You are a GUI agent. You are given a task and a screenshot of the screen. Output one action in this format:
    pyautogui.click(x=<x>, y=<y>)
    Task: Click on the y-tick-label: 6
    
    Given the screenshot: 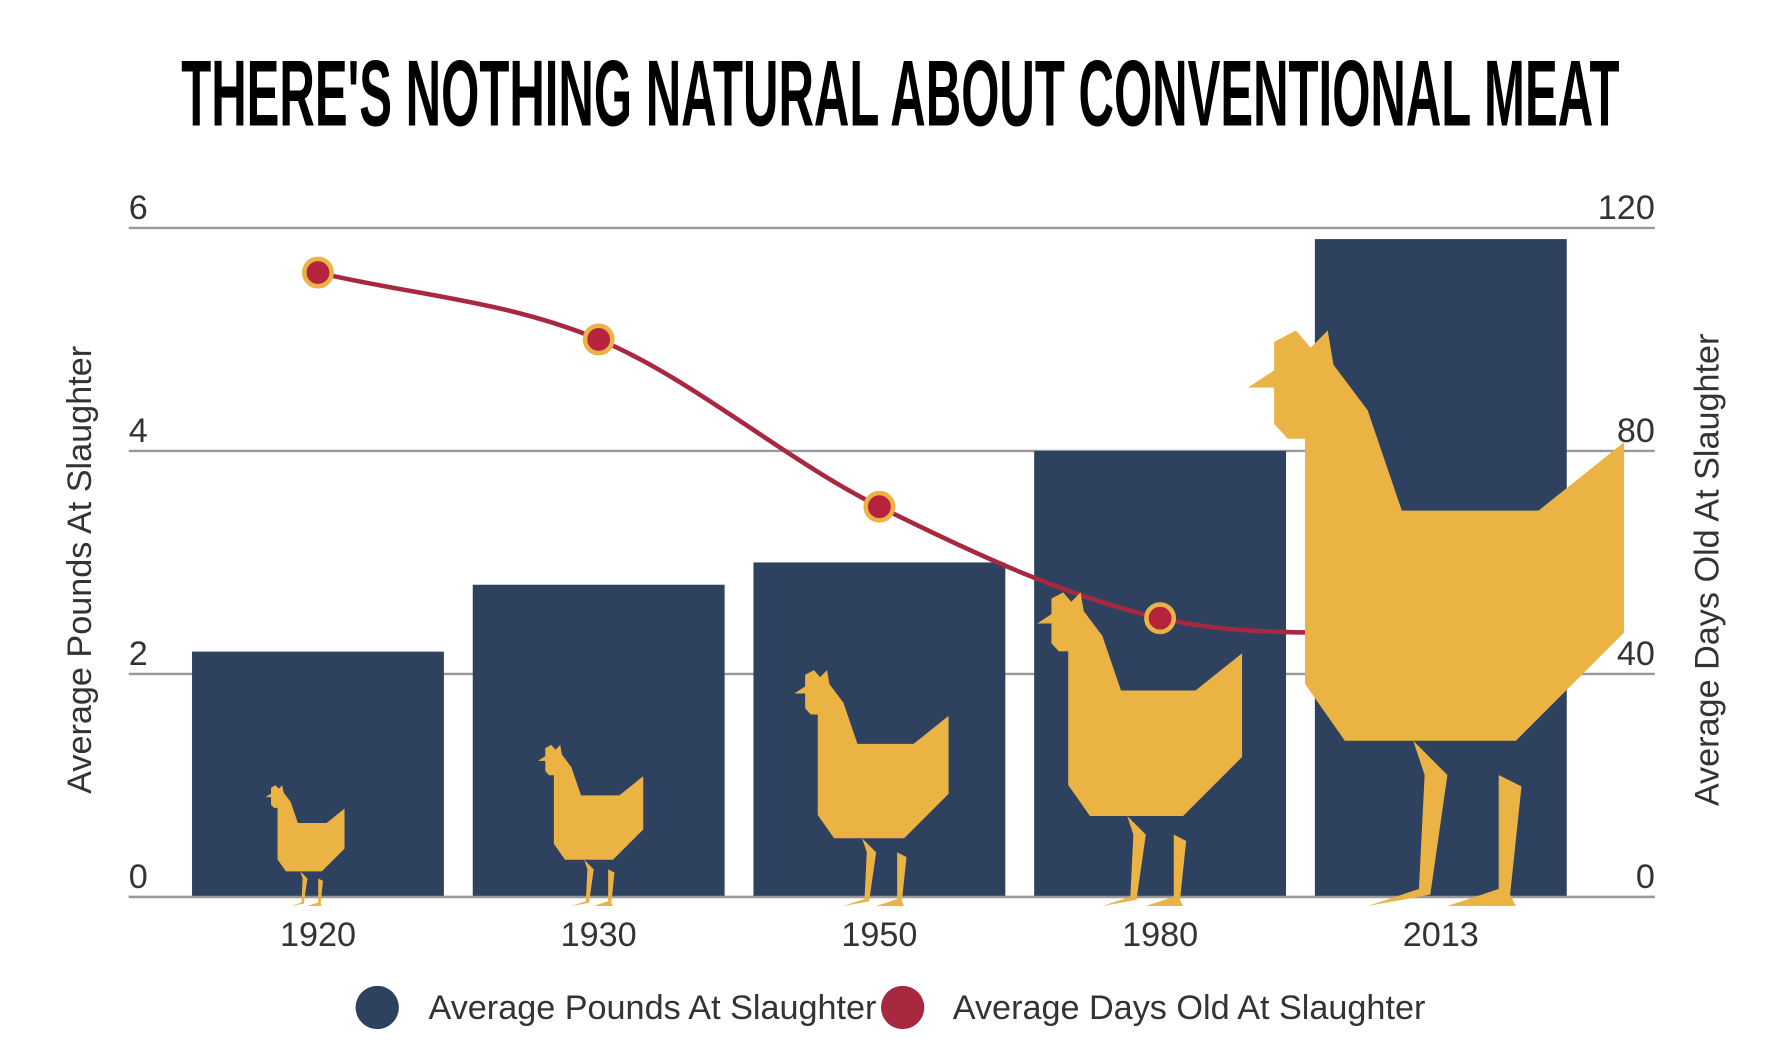 What is the action you would take?
    pyautogui.click(x=138, y=208)
    